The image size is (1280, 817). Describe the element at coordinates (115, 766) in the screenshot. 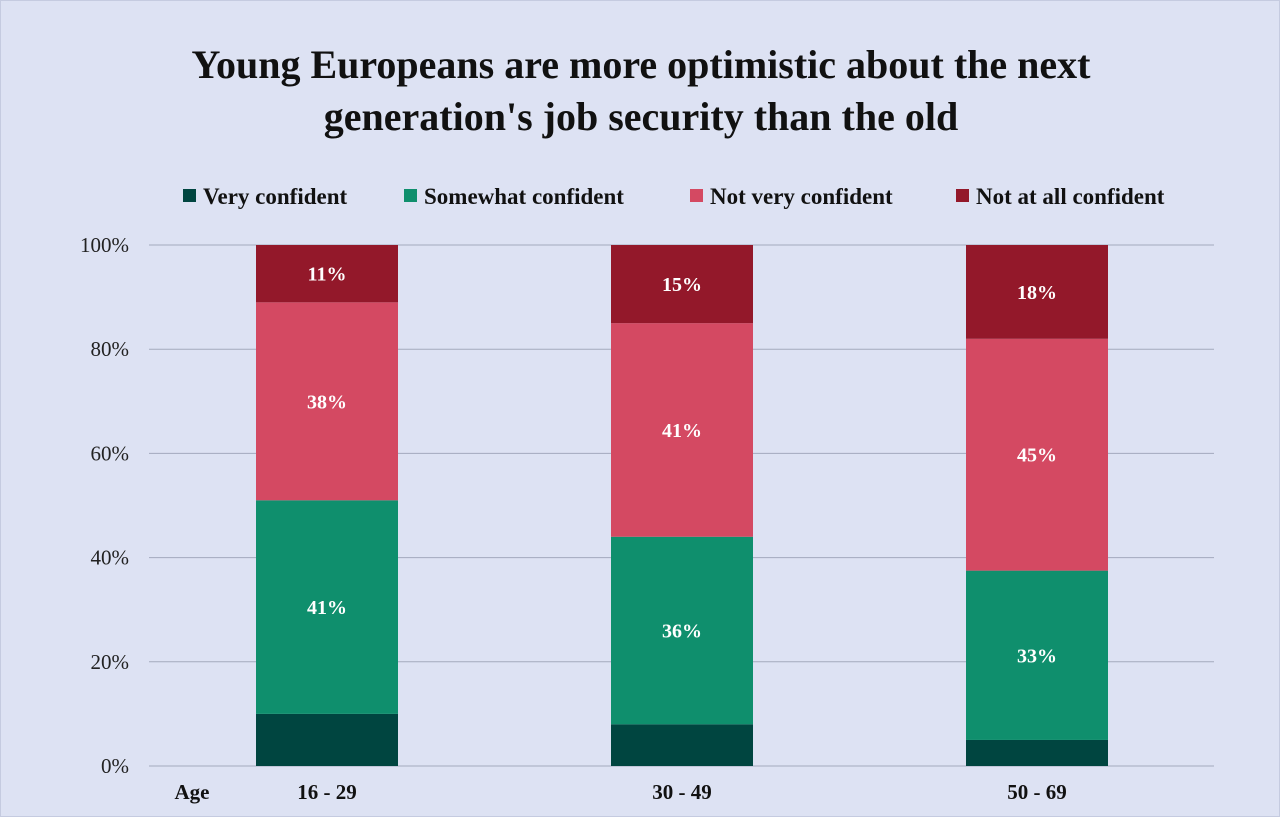

I see `y-tick-label: 0%` at that location.